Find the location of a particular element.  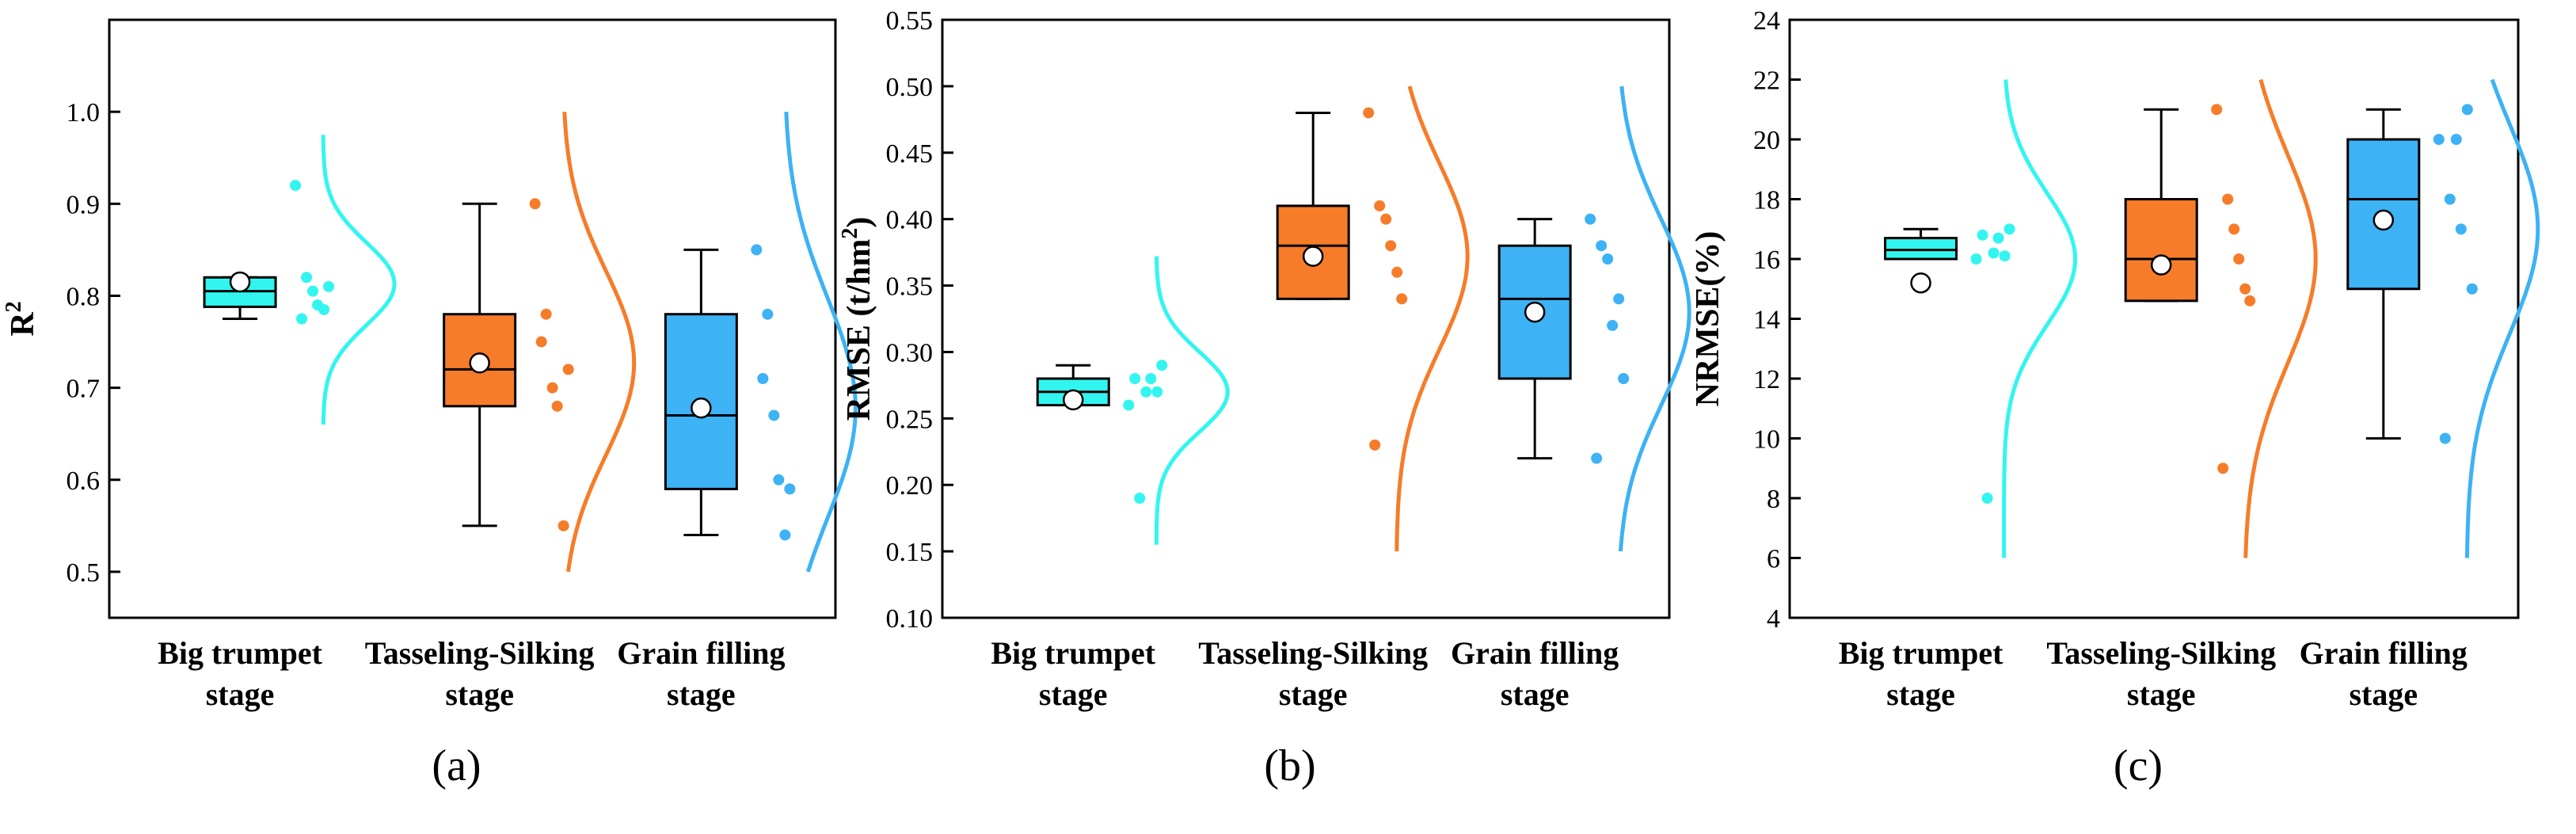

y-tick-label: 14 is located at coordinates (1766, 320).